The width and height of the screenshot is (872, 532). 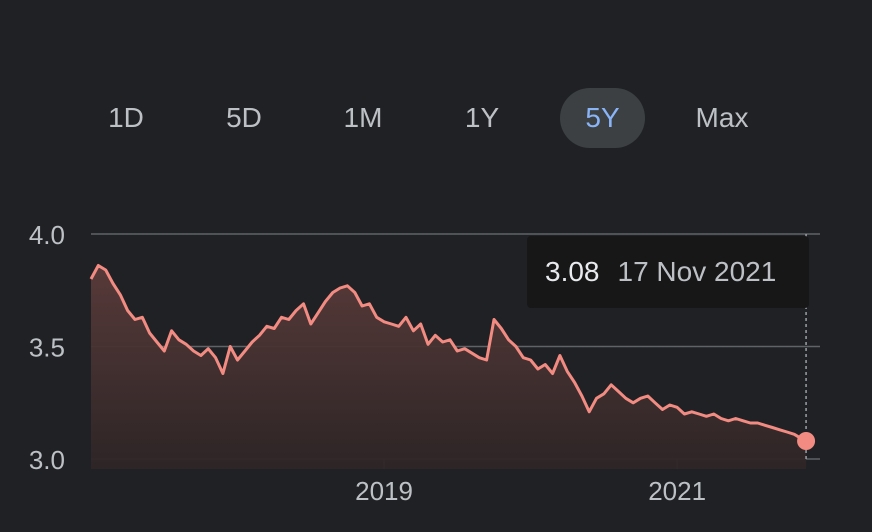 What do you see at coordinates (482, 117) in the screenshot?
I see `tab-1y: 1Y` at bounding box center [482, 117].